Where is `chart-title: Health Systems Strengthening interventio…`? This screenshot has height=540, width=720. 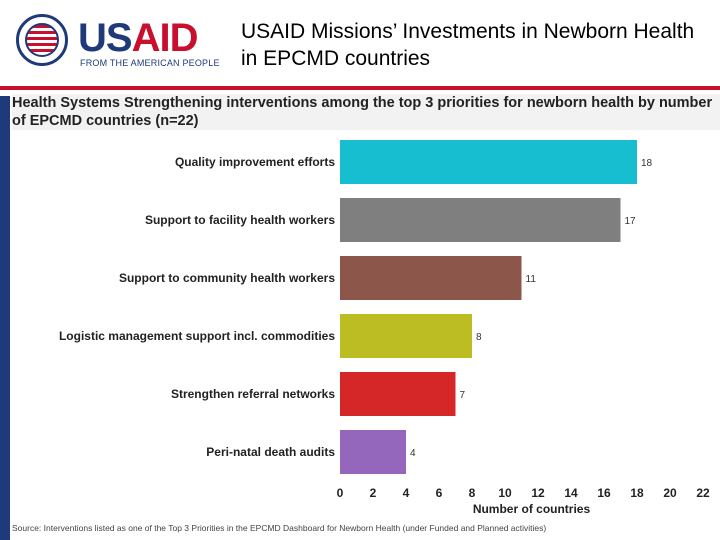 chart-title: Health Systems Strengthening interventio… is located at coordinates (366, 112).